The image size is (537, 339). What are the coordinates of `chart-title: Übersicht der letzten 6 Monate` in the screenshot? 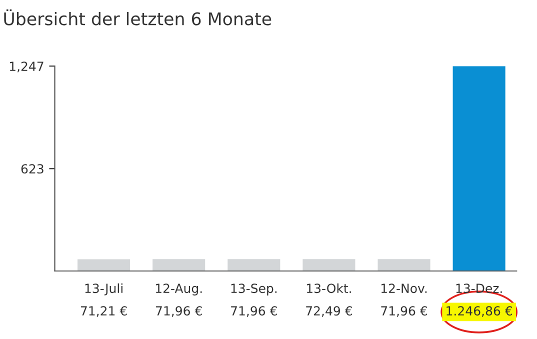 It's located at (138, 17).